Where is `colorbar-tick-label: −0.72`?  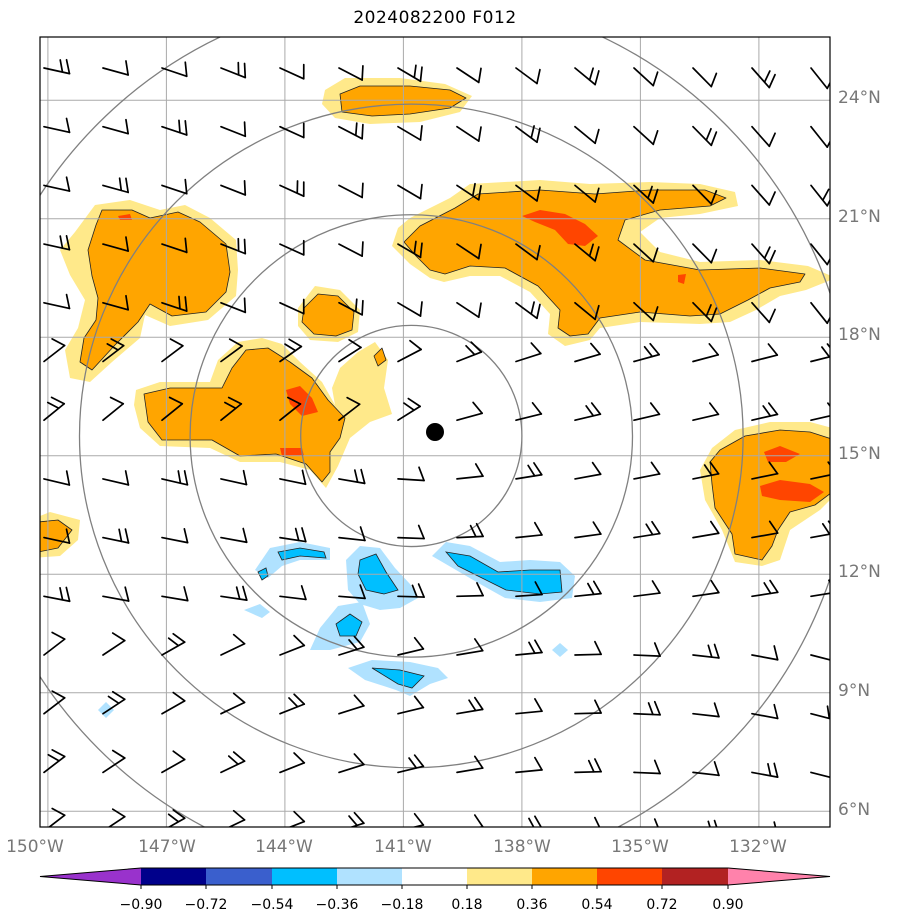
colorbar-tick-label: −0.72 is located at coordinates (206, 905).